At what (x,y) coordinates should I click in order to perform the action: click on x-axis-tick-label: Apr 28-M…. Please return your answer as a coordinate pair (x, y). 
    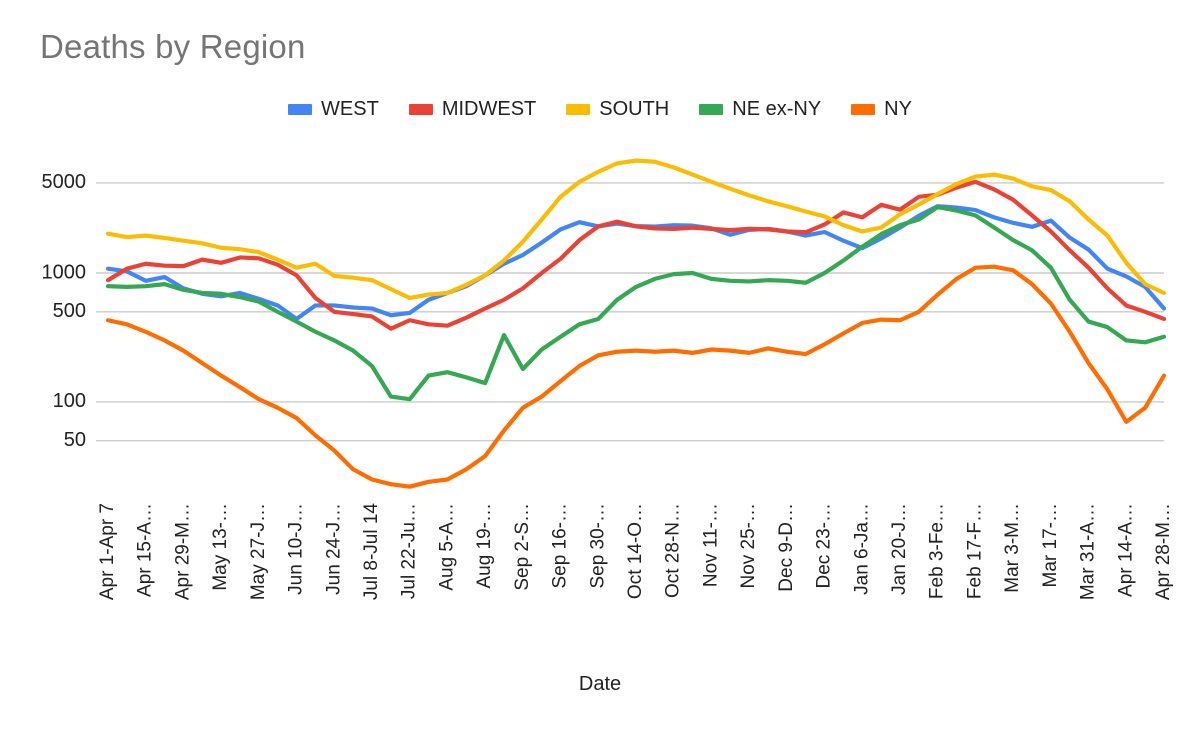
    Looking at the image, I should click on (1163, 551).